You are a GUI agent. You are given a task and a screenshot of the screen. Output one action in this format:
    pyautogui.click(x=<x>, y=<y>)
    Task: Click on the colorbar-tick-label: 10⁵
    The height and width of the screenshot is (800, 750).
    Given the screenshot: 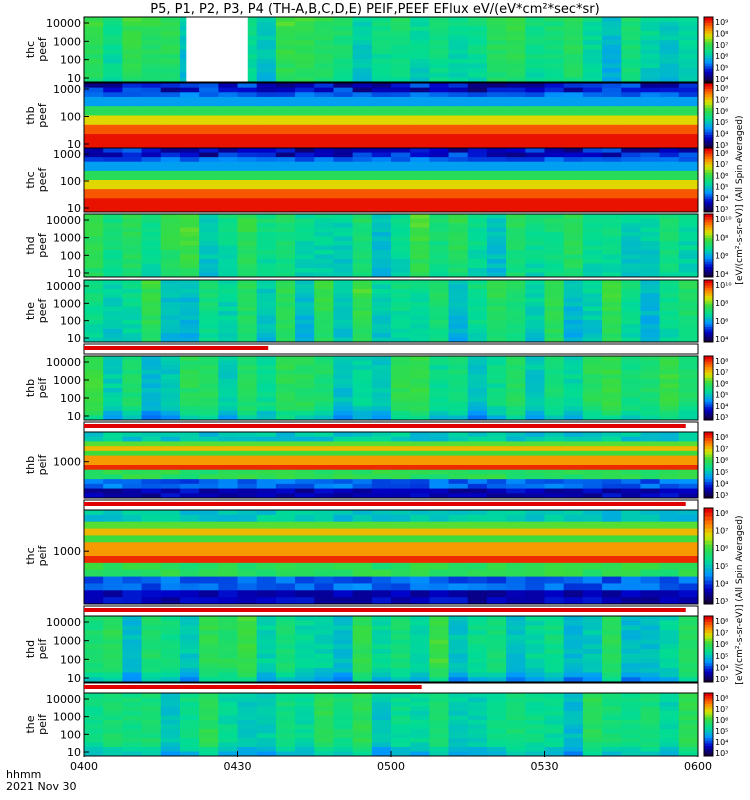 What is the action you would take?
    pyautogui.click(x=721, y=566)
    